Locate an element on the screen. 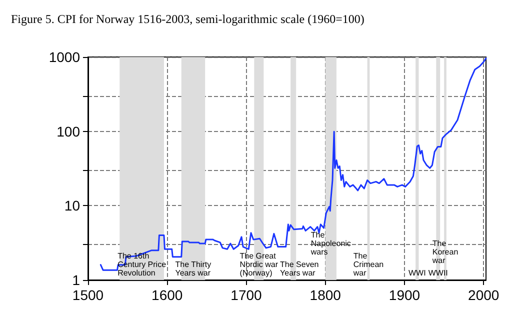  band-label: WWII is located at coordinates (438, 273).